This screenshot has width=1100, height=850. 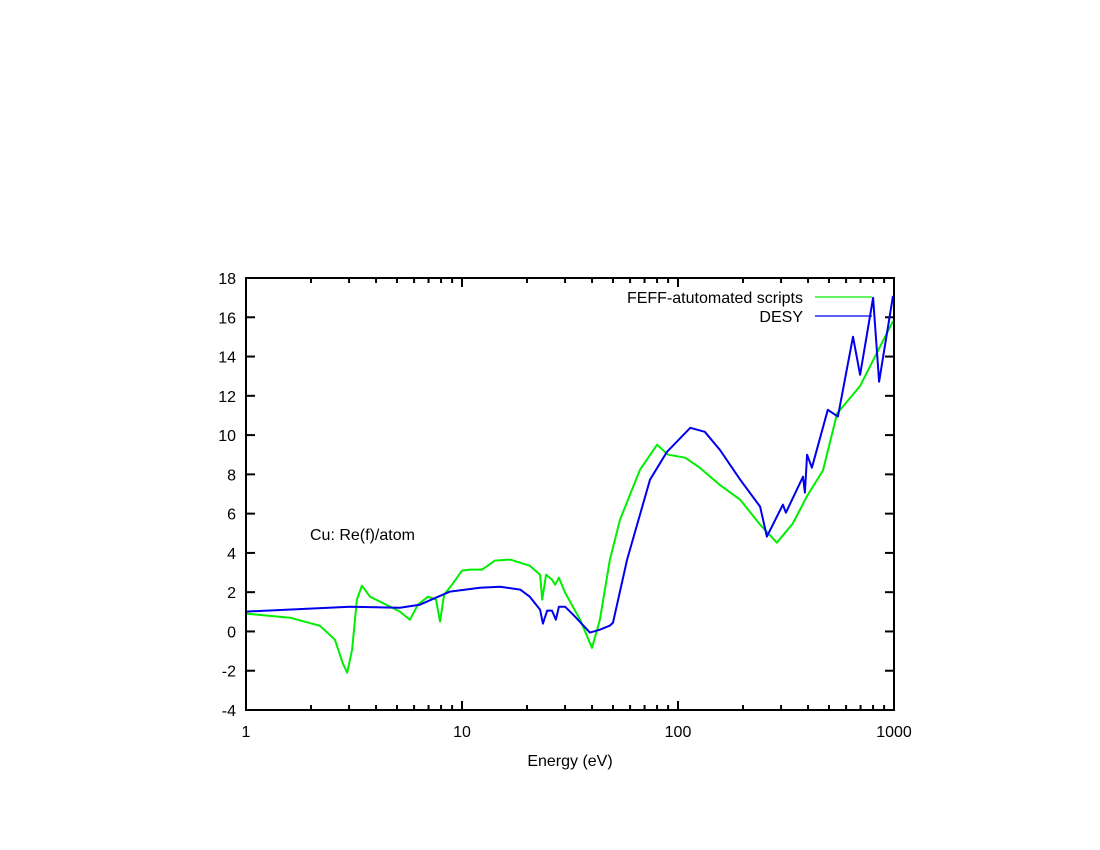 What do you see at coordinates (227, 318) in the screenshot?
I see `y-tick-label: 16` at bounding box center [227, 318].